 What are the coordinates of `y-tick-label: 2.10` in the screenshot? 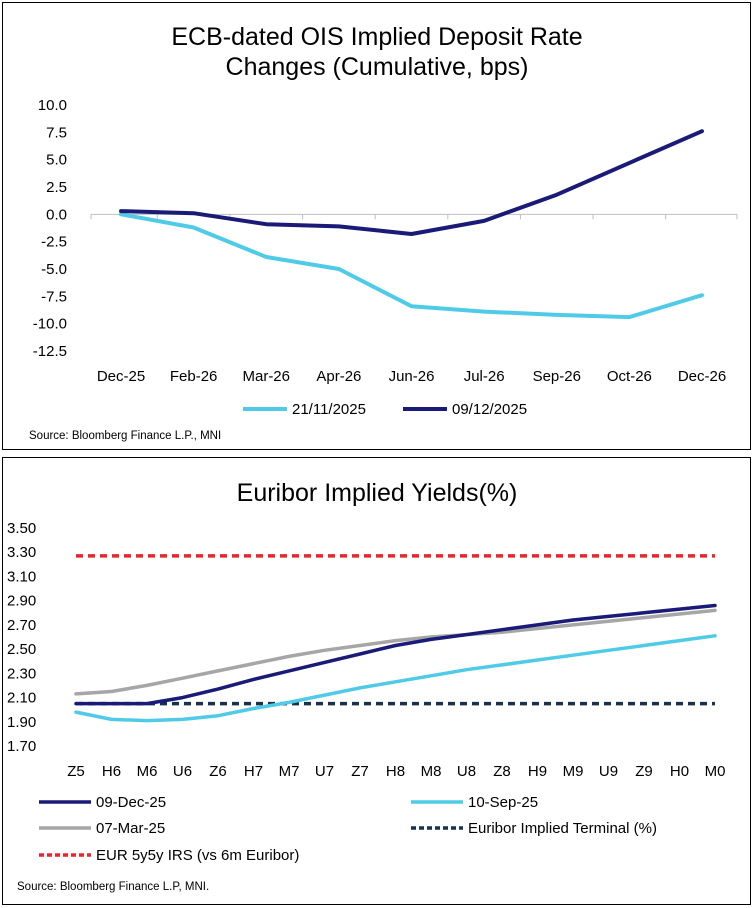 It's located at (21, 698).